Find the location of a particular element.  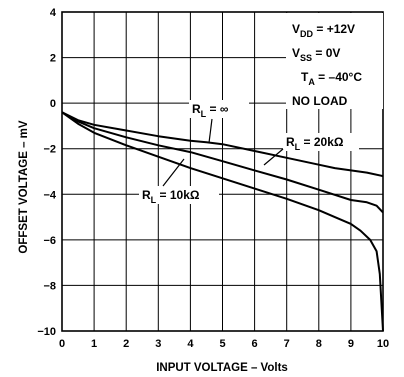

x-tick-labels: 0 1 2 3 4 5 6 7 8 9 10 is located at coordinates (224, 344).